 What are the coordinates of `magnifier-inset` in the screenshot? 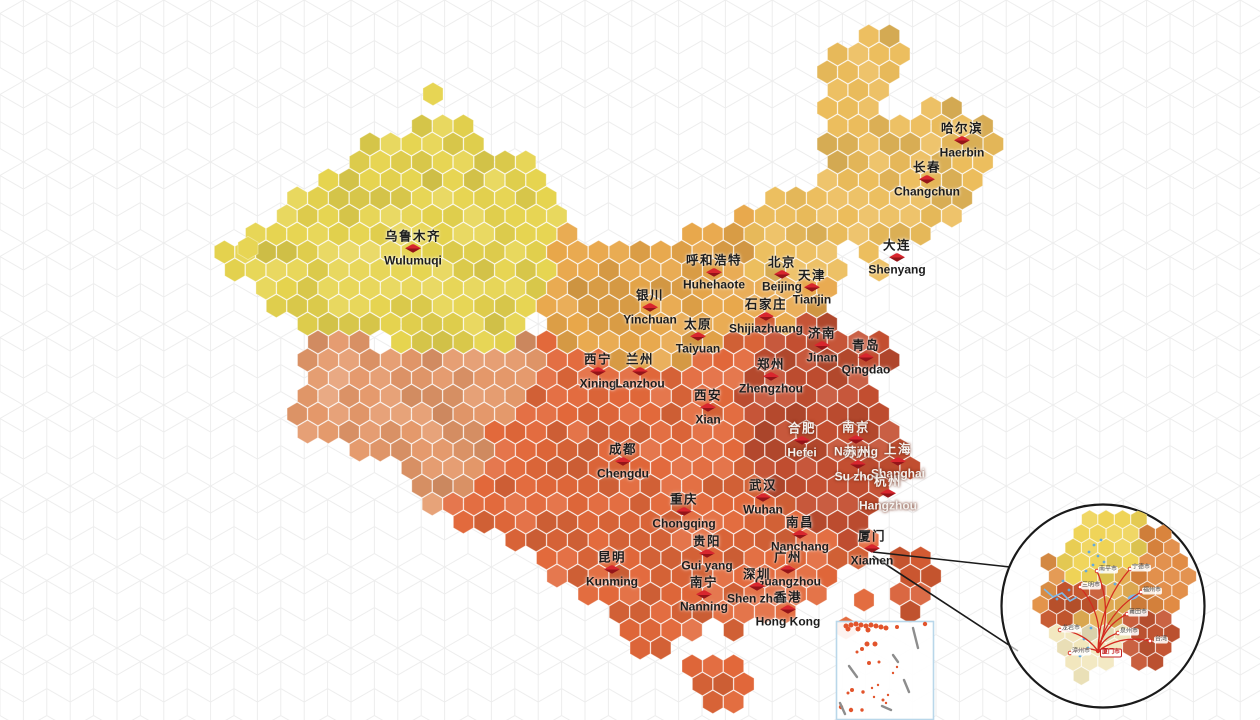 It's located at (1039, 606).